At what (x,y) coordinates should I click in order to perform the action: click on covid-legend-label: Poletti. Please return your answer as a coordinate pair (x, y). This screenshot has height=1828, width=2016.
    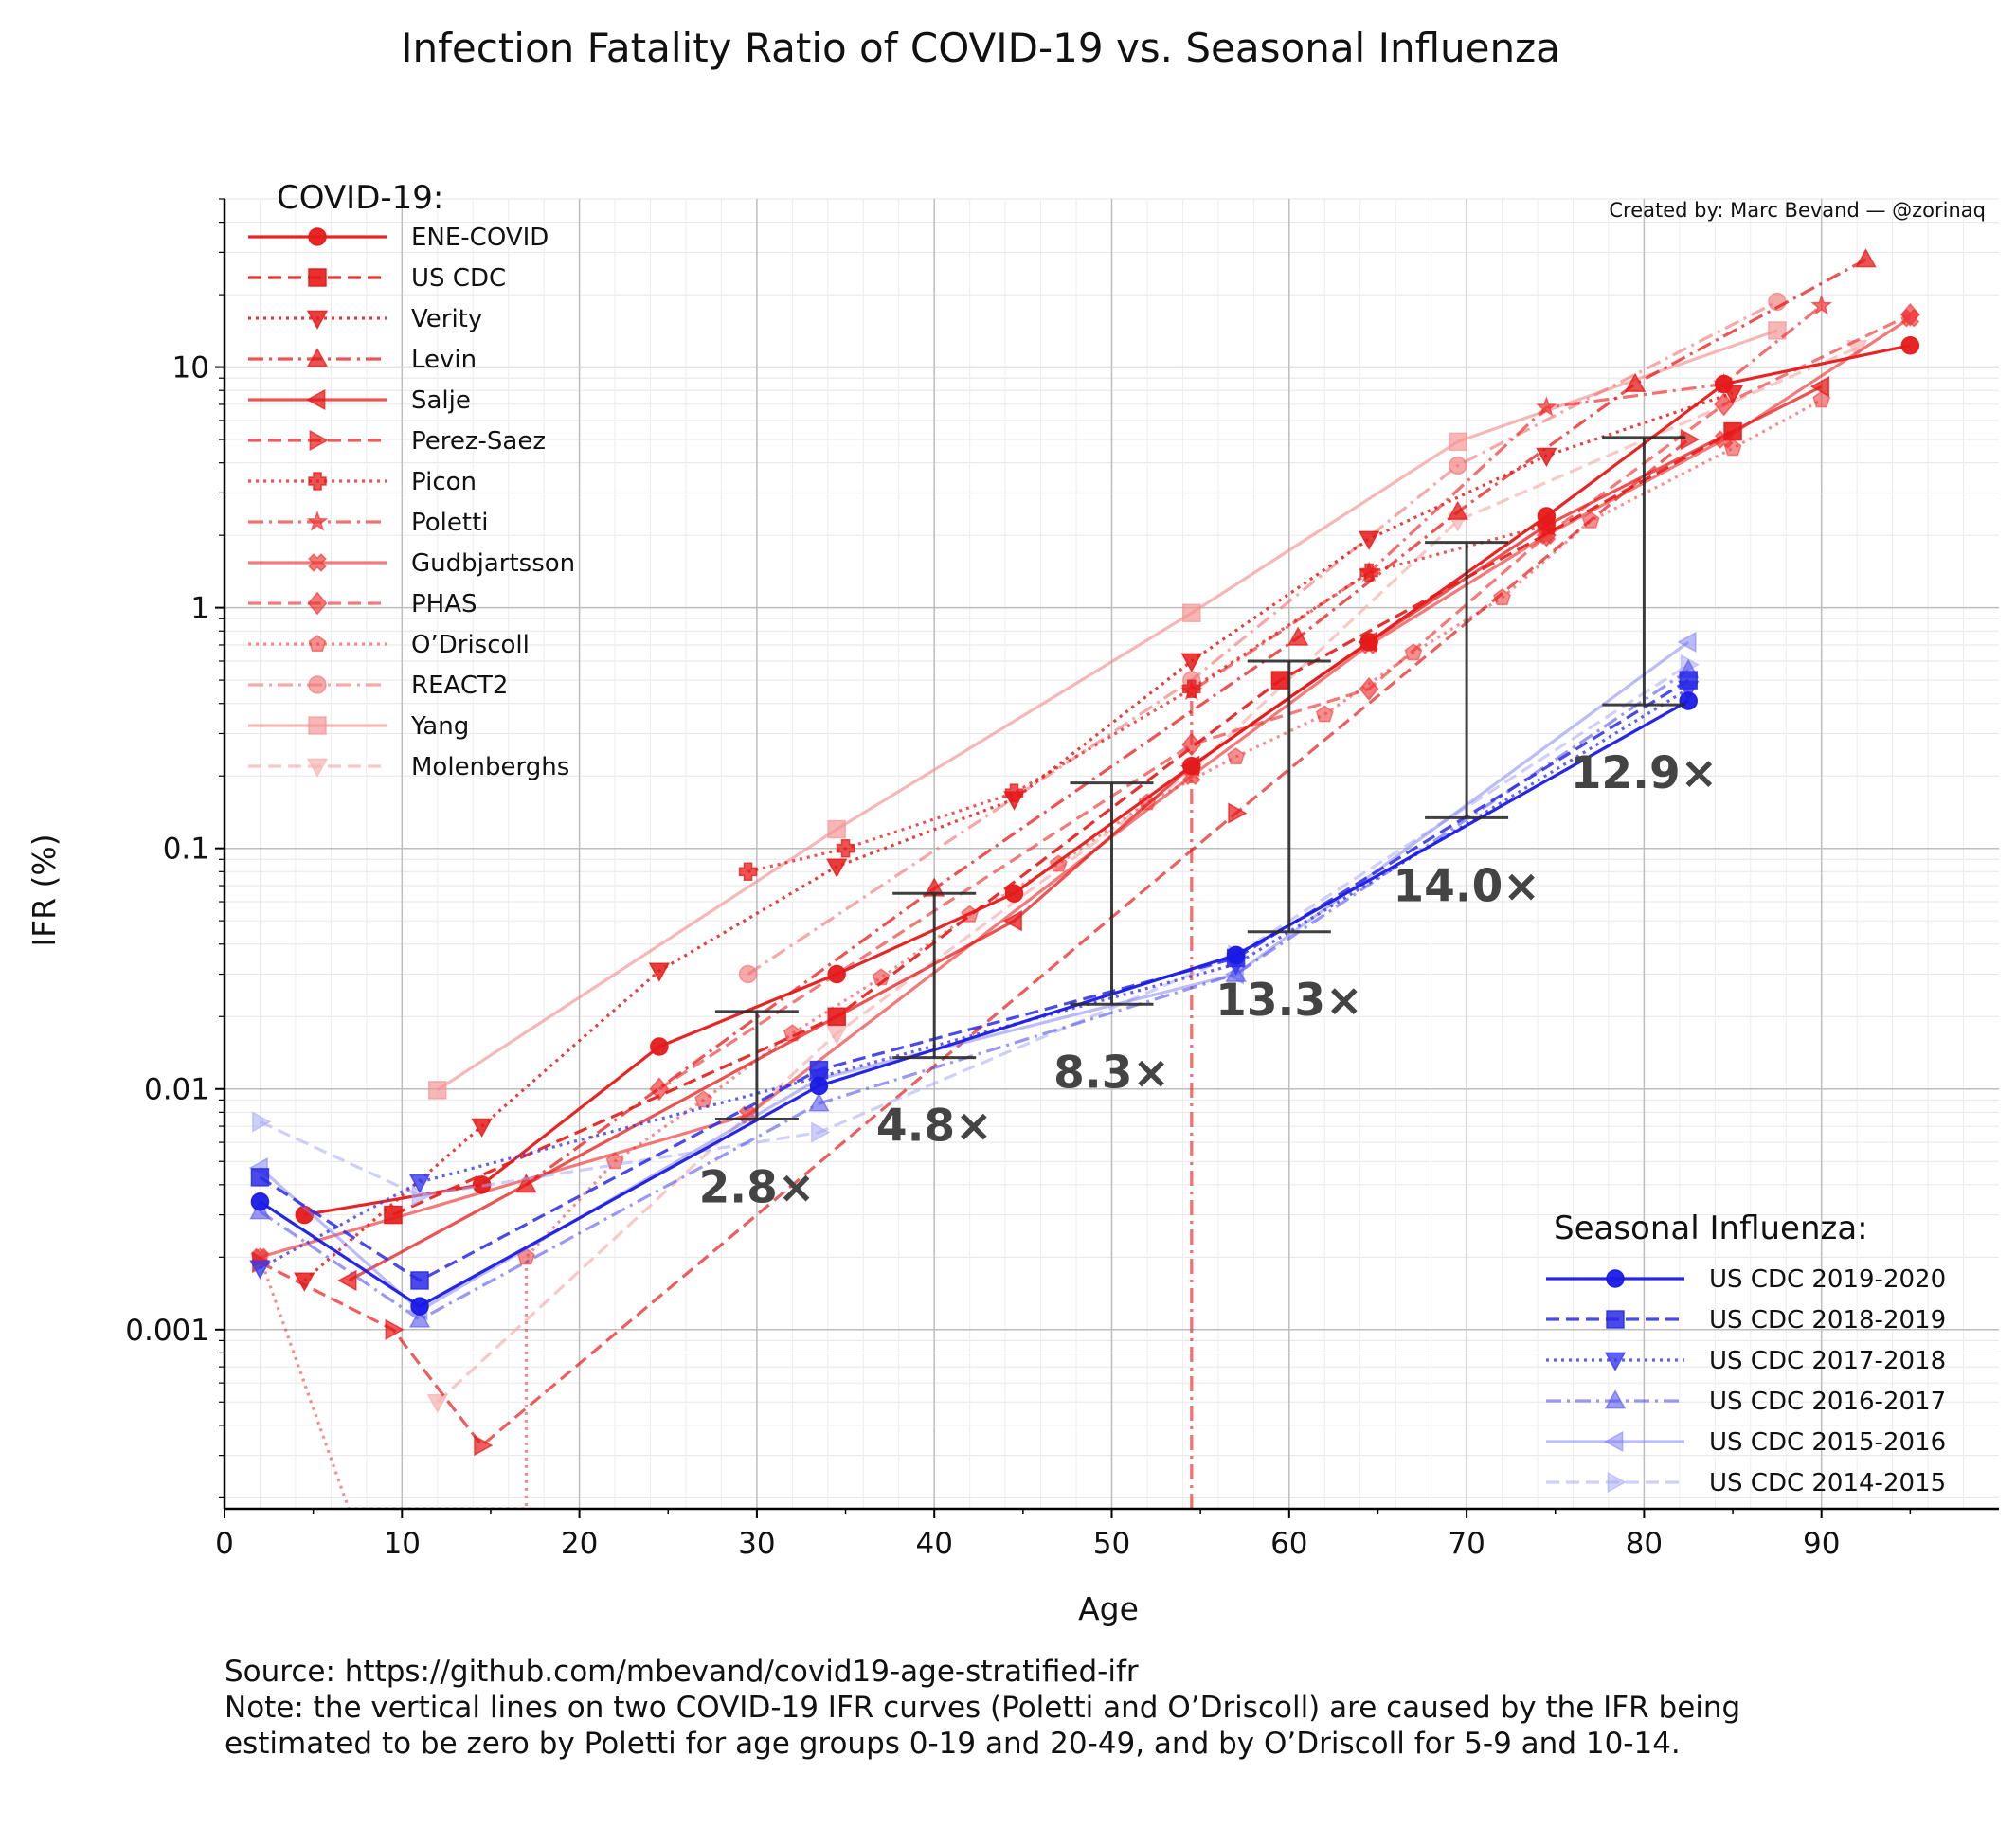
    Looking at the image, I should click on (450, 523).